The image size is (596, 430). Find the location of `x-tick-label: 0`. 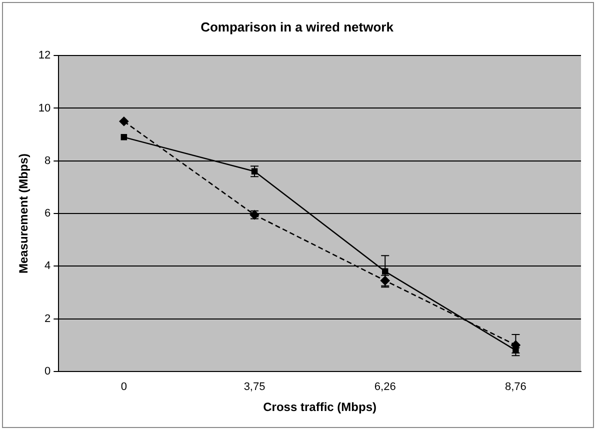

x-tick-label: 0 is located at coordinates (123, 387).